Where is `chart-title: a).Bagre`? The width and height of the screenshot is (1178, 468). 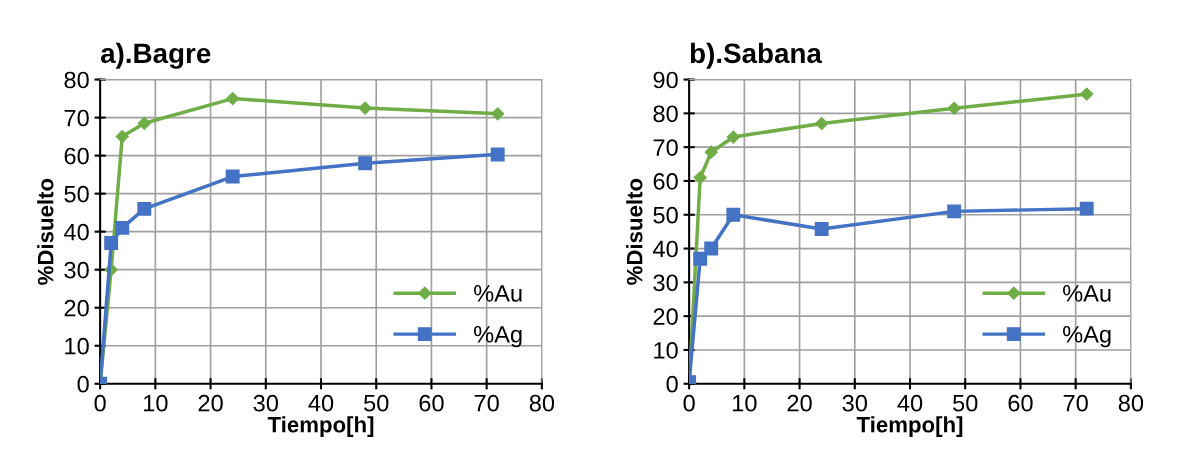 chart-title: a).Bagre is located at coordinates (155, 55).